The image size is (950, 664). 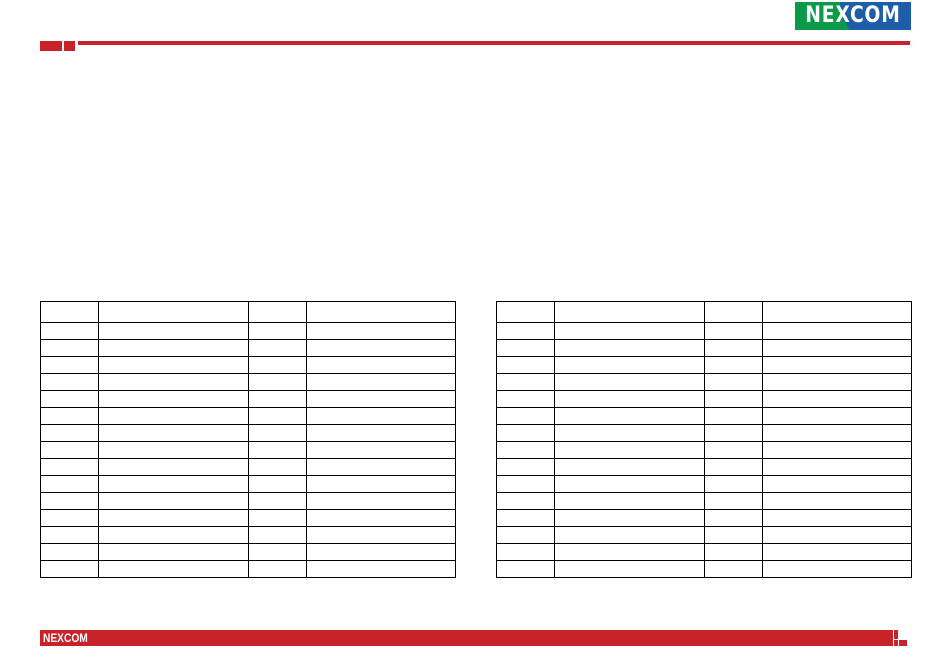 I want to click on table-header-row, so click(x=704, y=312).